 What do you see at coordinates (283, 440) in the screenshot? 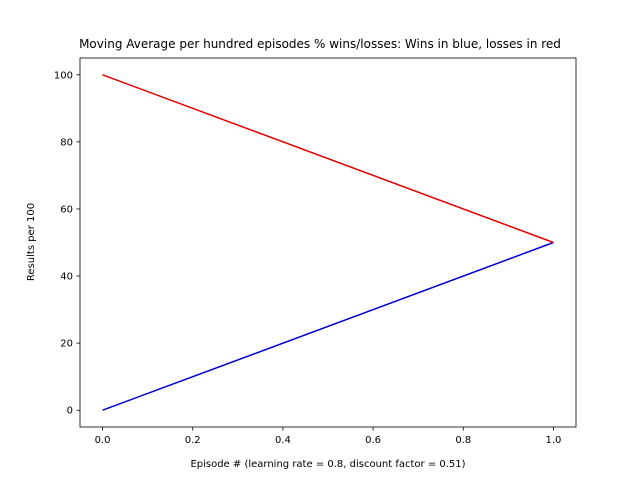
I see `x-tick-label: 0.4` at bounding box center [283, 440].